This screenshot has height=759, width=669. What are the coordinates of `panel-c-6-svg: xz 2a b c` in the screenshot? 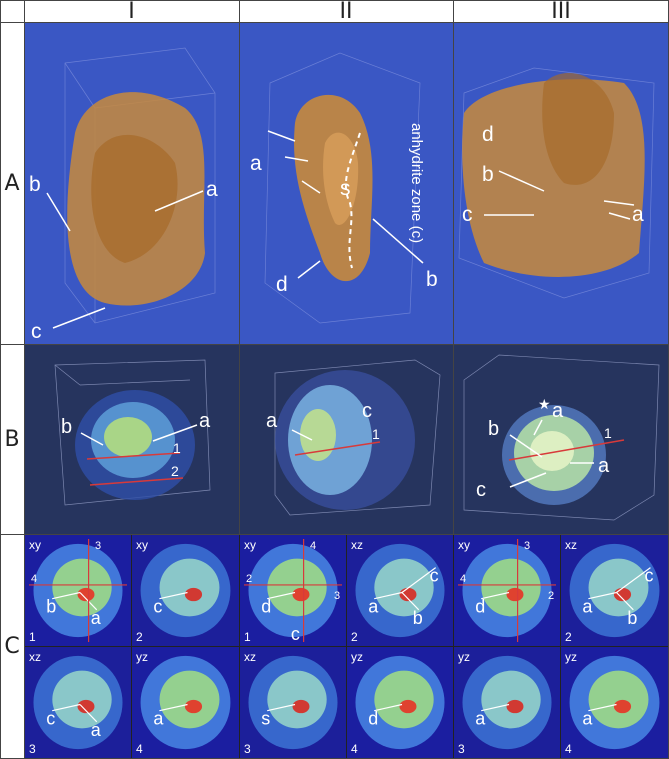 It's located at (614, 590).